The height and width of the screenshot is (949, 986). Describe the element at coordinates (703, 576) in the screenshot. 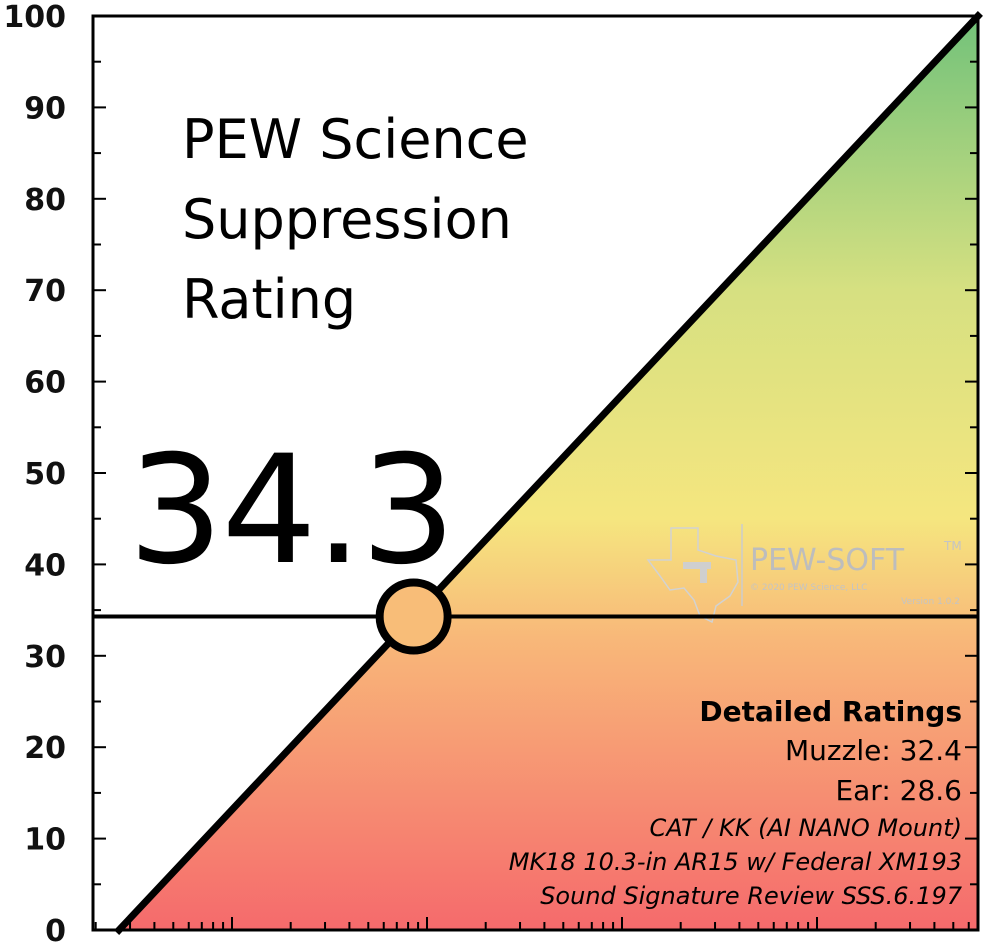

I see `pistol-grip-icon` at that location.